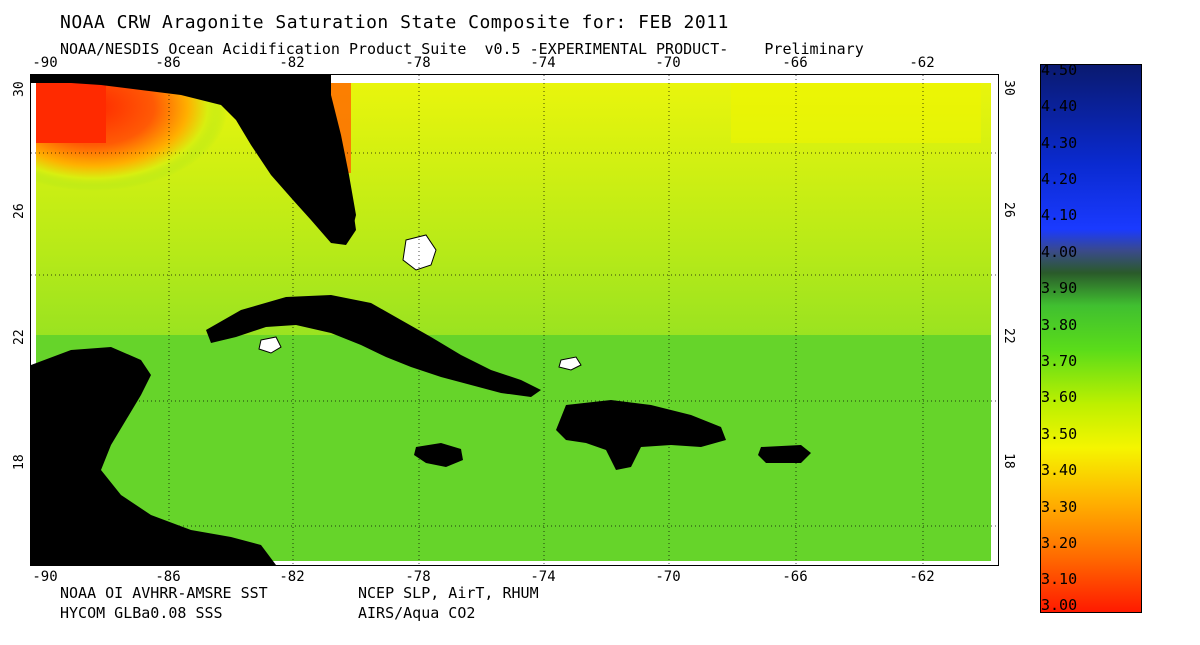 This screenshot has height=645, width=1200. Describe the element at coordinates (292, 63) in the screenshot. I see `lon-tick-top: -82` at that location.